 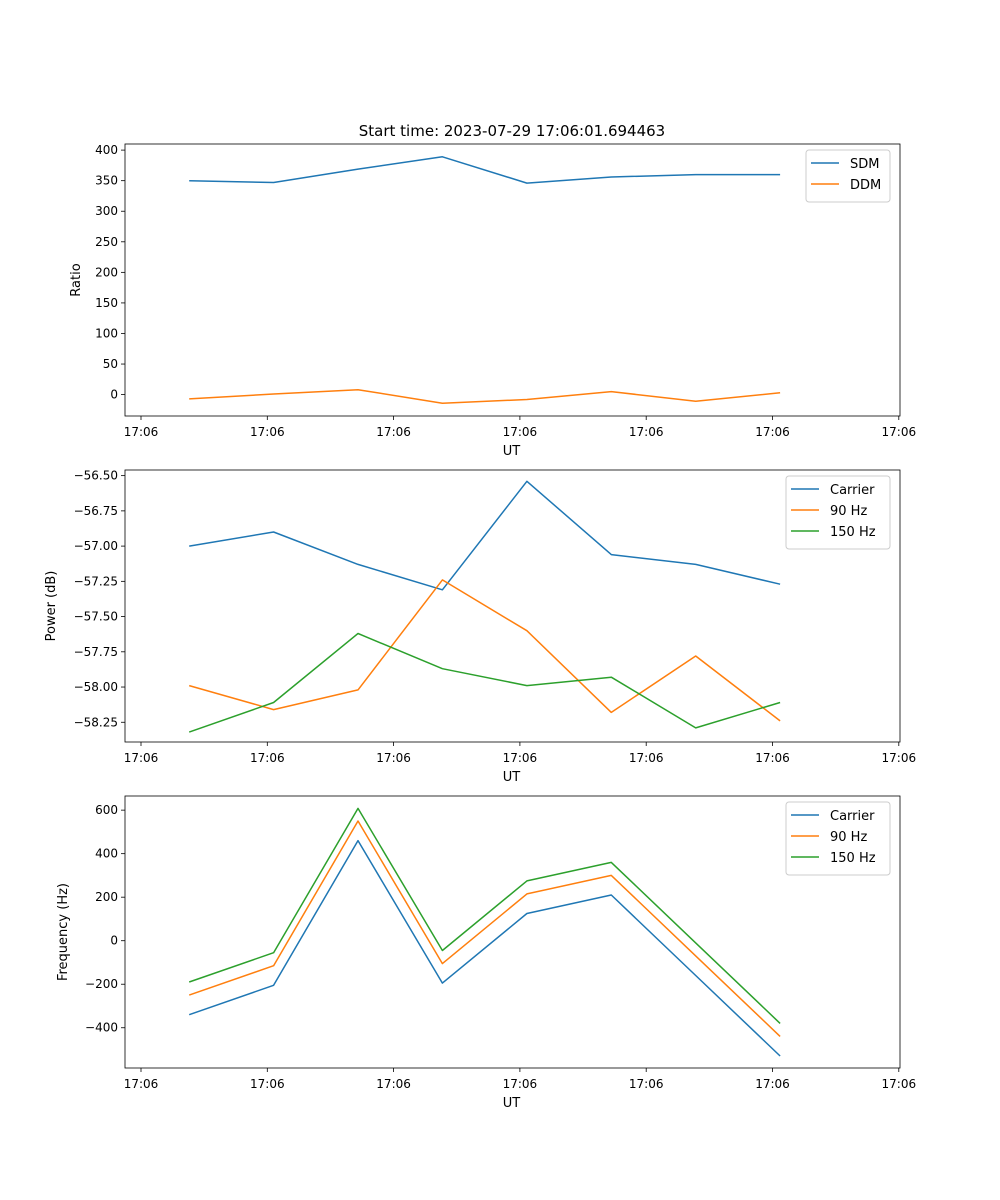 What do you see at coordinates (110, 364) in the screenshot?
I see `y-tick-label: 50` at bounding box center [110, 364].